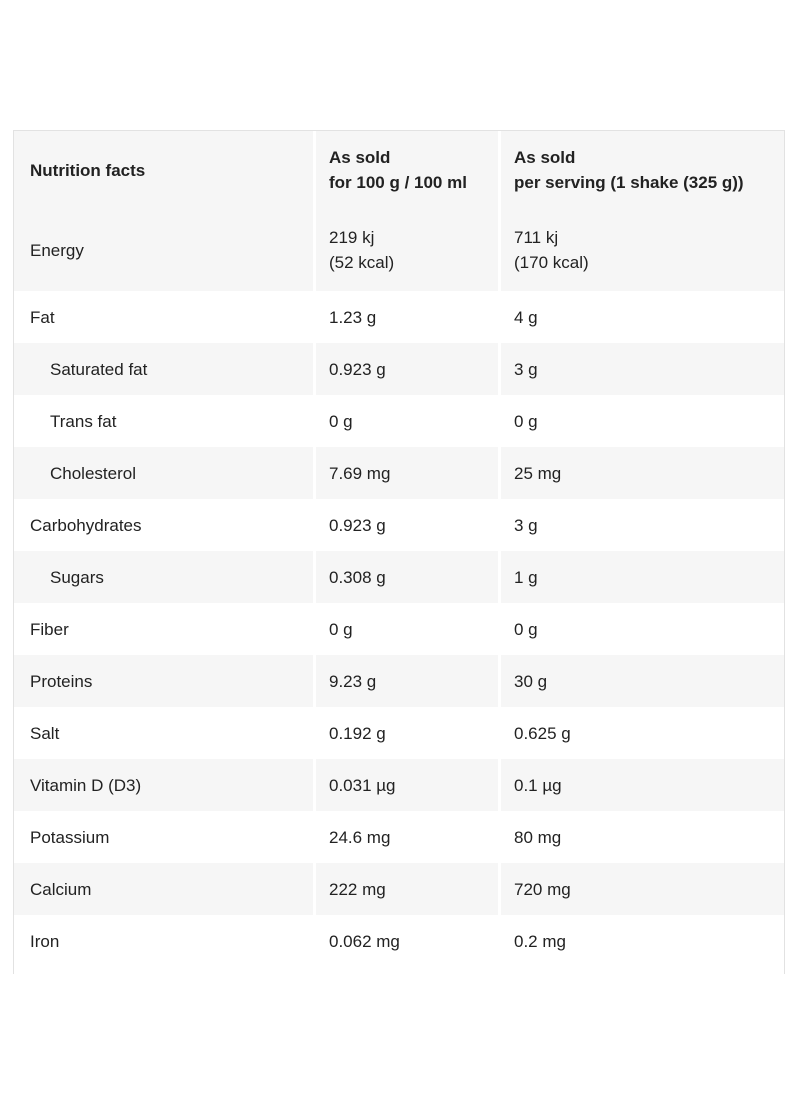 The width and height of the screenshot is (800, 1100). What do you see at coordinates (405, 837) in the screenshot?
I see `table-cell: 24.6 mg` at bounding box center [405, 837].